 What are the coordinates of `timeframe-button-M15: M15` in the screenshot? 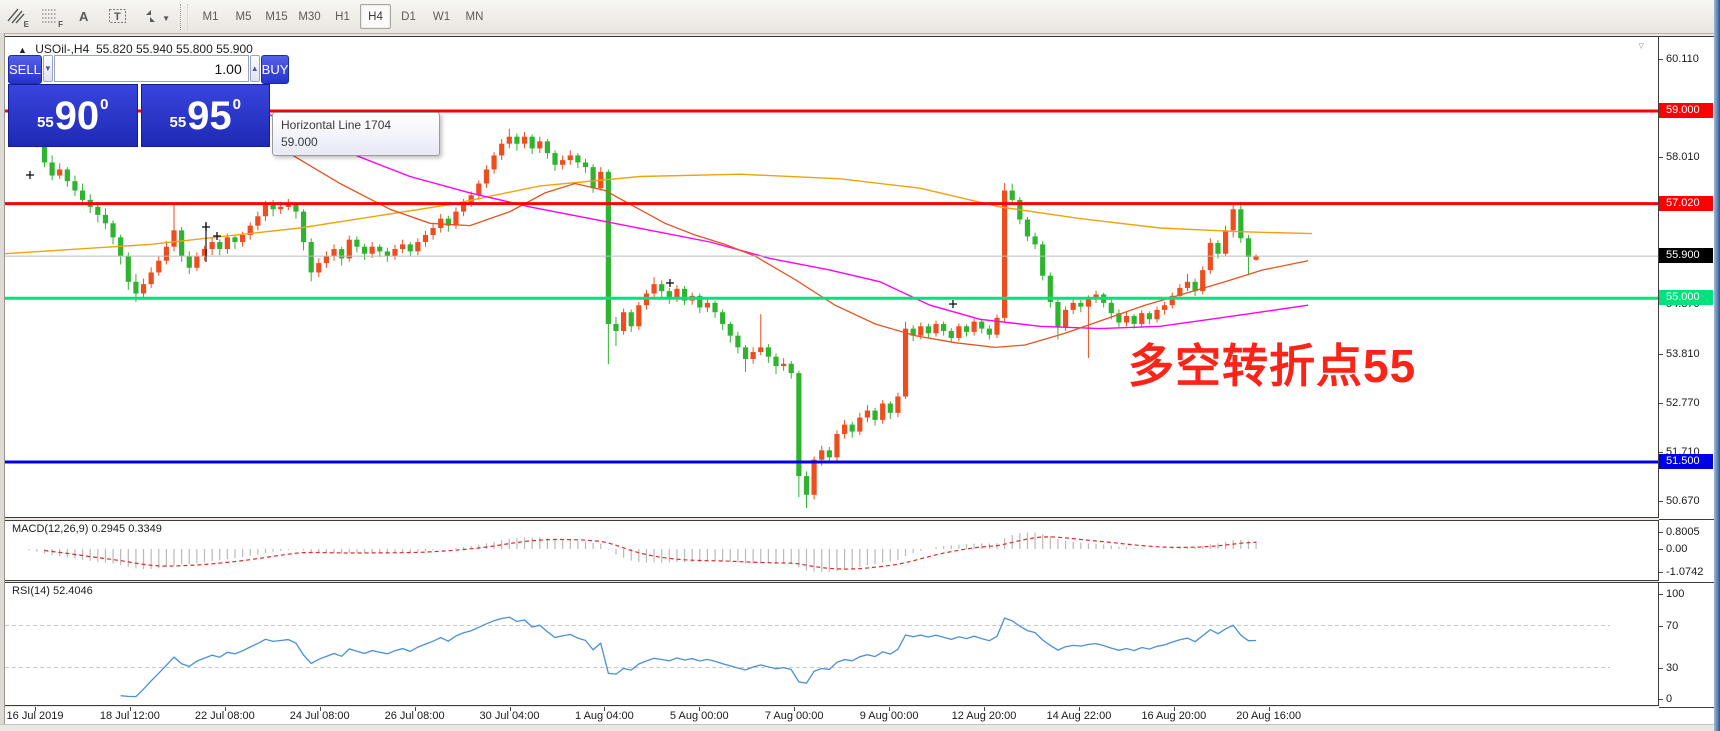 It's located at (276, 16).